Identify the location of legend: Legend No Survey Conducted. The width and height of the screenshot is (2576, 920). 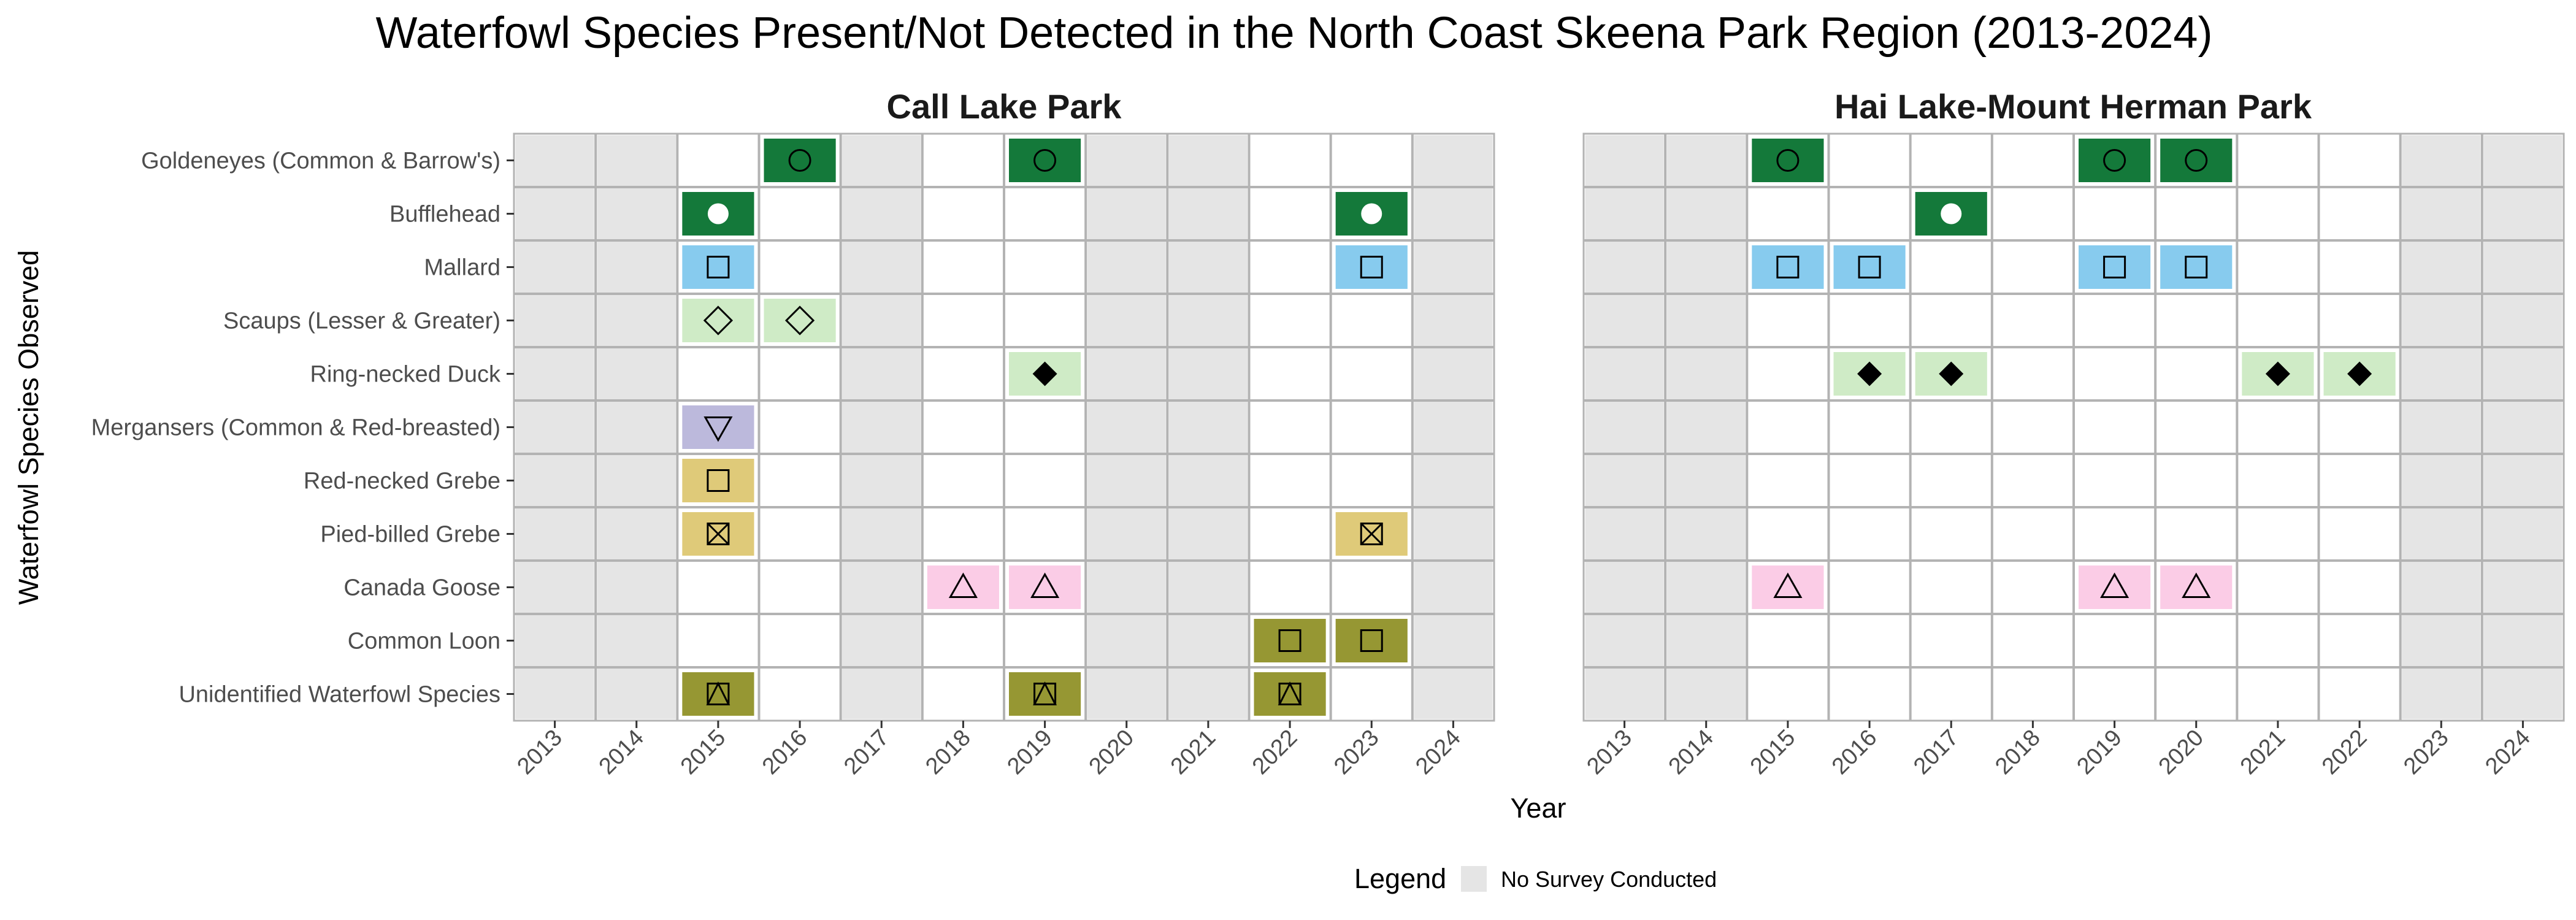
(1535, 878).